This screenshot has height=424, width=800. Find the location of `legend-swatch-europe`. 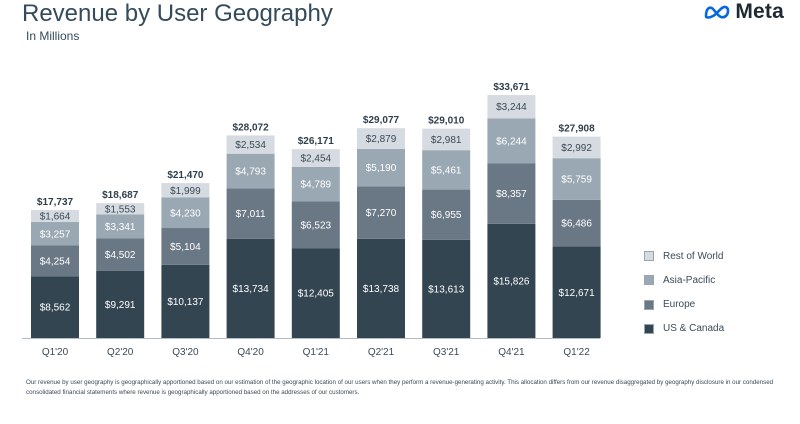

legend-swatch-europe is located at coordinates (649, 304).